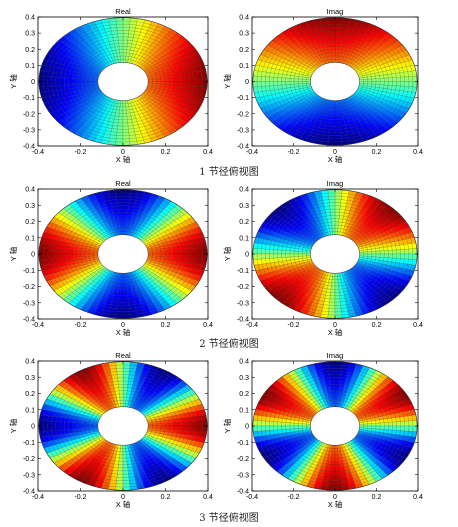 This screenshot has width=458, height=527. Describe the element at coordinates (38, 152) in the screenshot. I see `x-tick-label: -0.4` at that location.